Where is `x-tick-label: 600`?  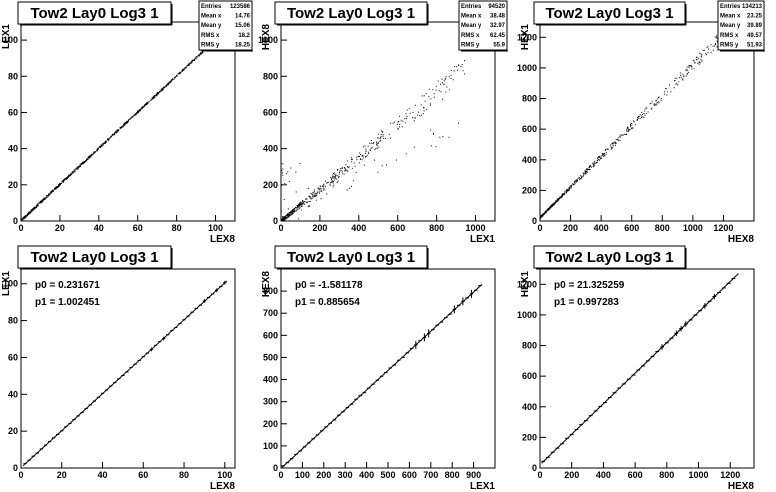 x-tick-label: 600 is located at coordinates (635, 475).